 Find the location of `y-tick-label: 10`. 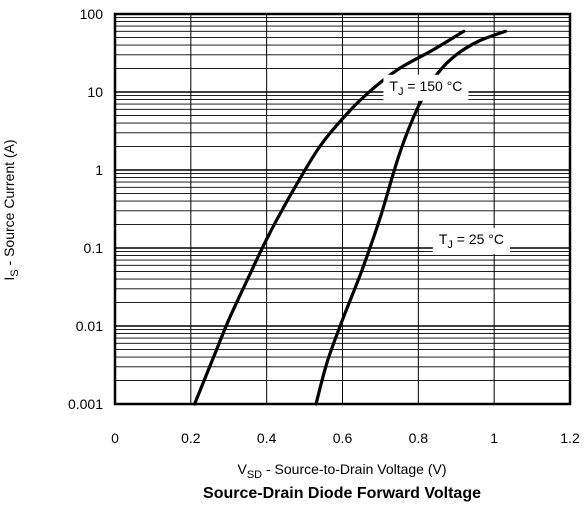

y-tick-label: 10 is located at coordinates (95, 92).